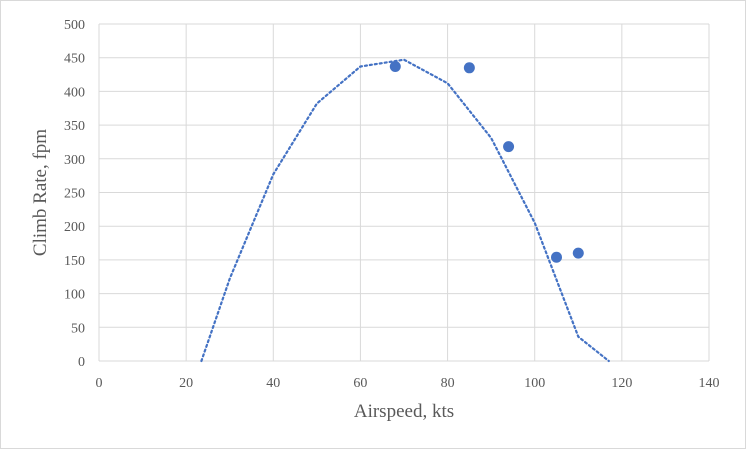 Image resolution: width=746 pixels, height=449 pixels. I want to click on y-tick-label: 100, so click(74, 295).